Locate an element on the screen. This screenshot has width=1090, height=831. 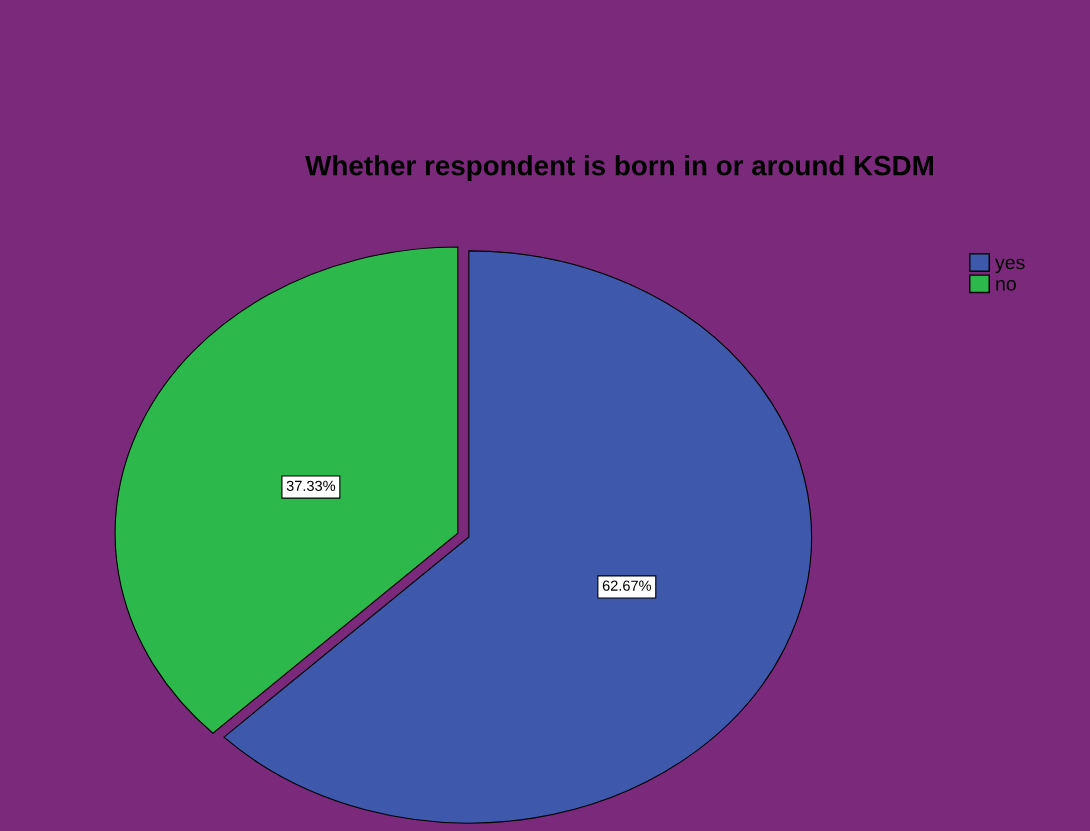
legend-label: yes is located at coordinates (1010, 266).